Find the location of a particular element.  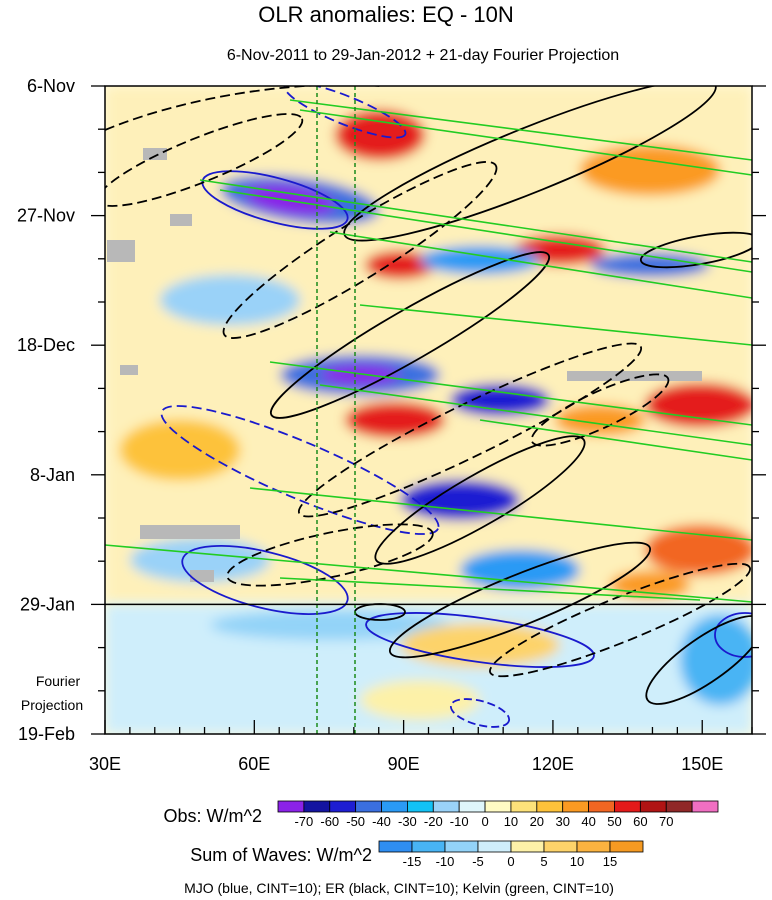

y-tick-label: 19-Feb is located at coordinates (46, 734).